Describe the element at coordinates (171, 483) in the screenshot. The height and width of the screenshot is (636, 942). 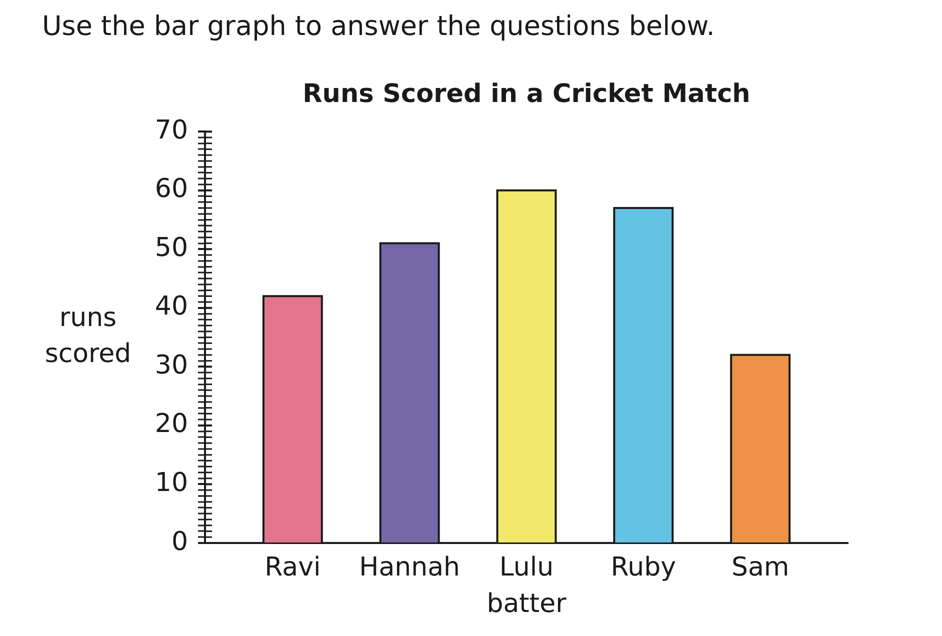
I see `y-tick-label: 10` at that location.